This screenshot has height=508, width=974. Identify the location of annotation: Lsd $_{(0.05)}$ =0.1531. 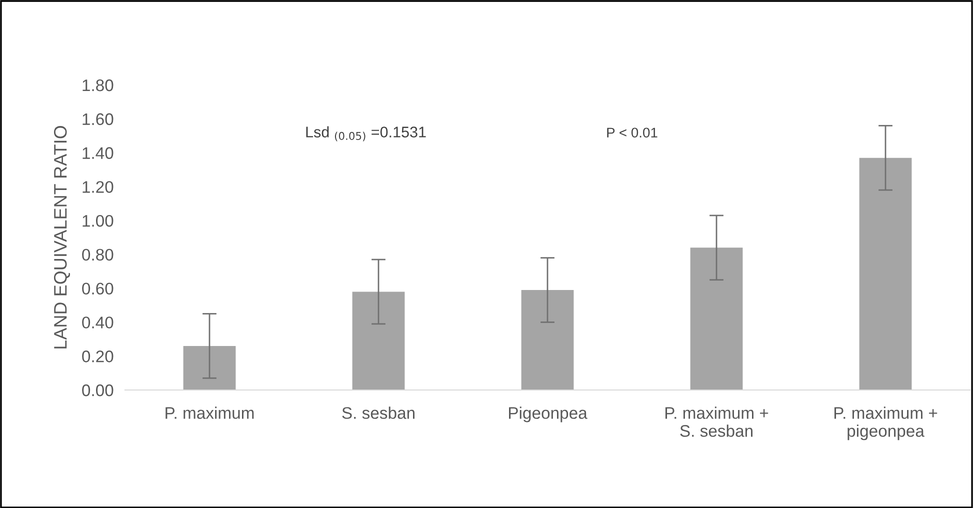
(366, 134).